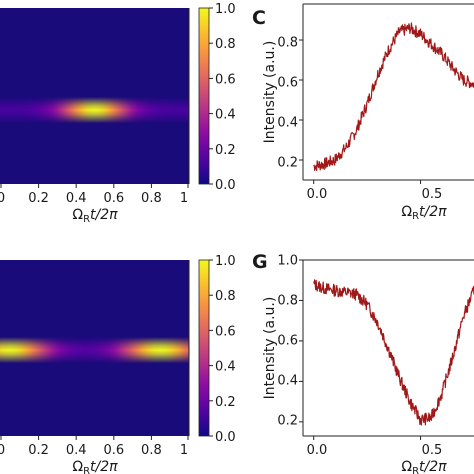  I want to click on panel-label-g: G, so click(260, 262).